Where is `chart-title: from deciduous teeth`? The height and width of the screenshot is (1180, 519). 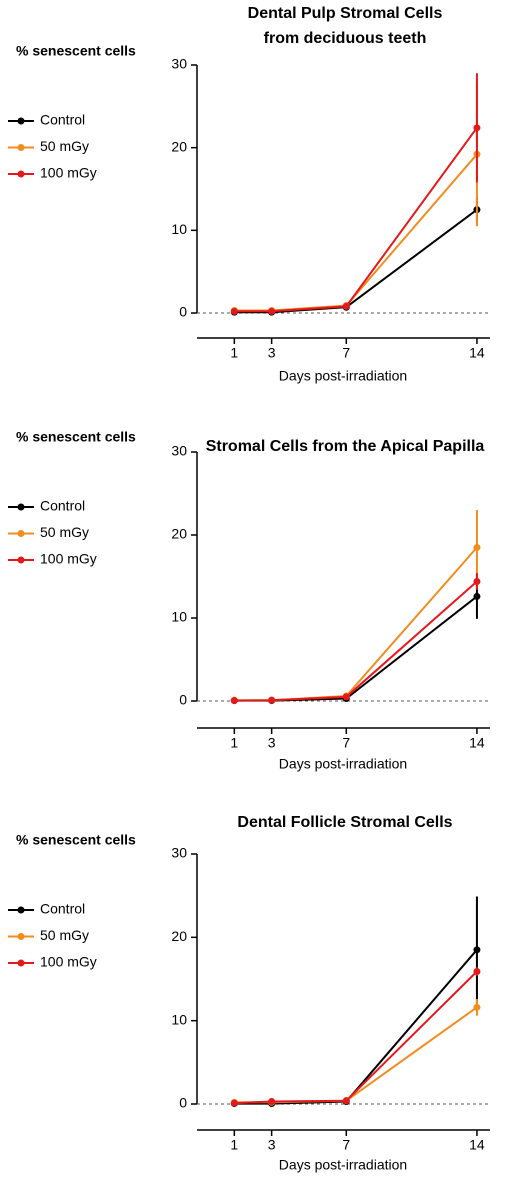
chart-title: from deciduous teeth is located at coordinates (345, 38).